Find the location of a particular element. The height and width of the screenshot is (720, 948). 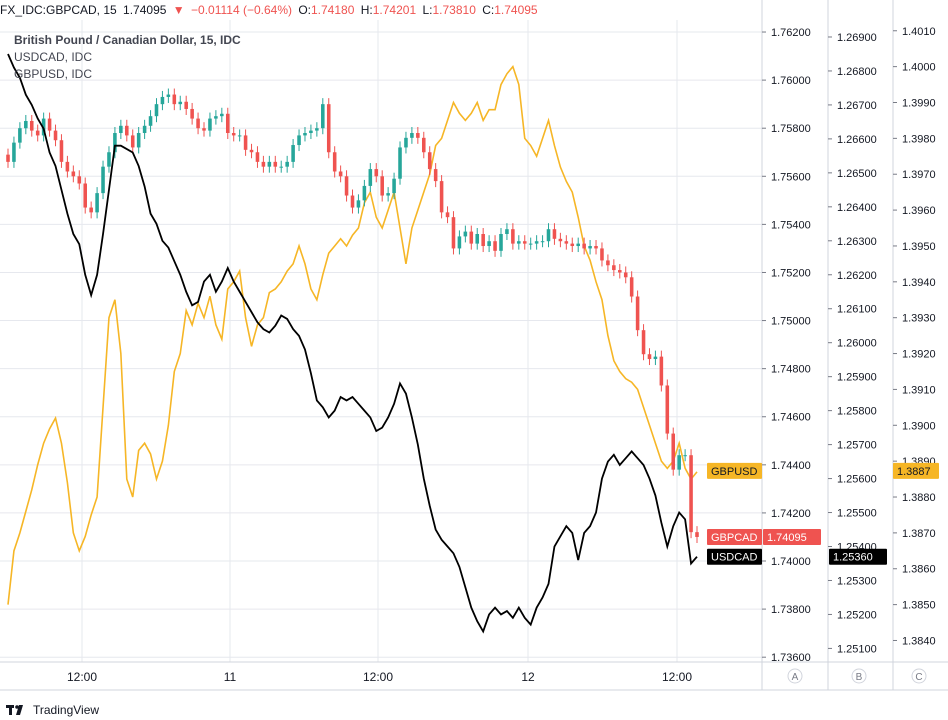

gbpusd-name-tag-bg is located at coordinates (734, 470).